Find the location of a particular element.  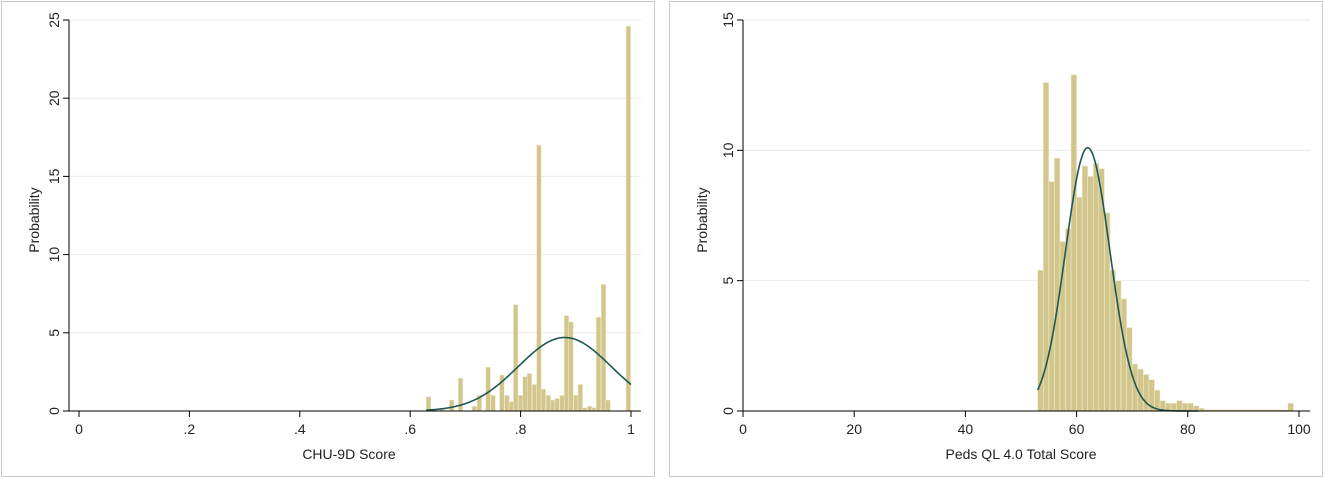

y-tick-label: 20 is located at coordinates (54, 98).